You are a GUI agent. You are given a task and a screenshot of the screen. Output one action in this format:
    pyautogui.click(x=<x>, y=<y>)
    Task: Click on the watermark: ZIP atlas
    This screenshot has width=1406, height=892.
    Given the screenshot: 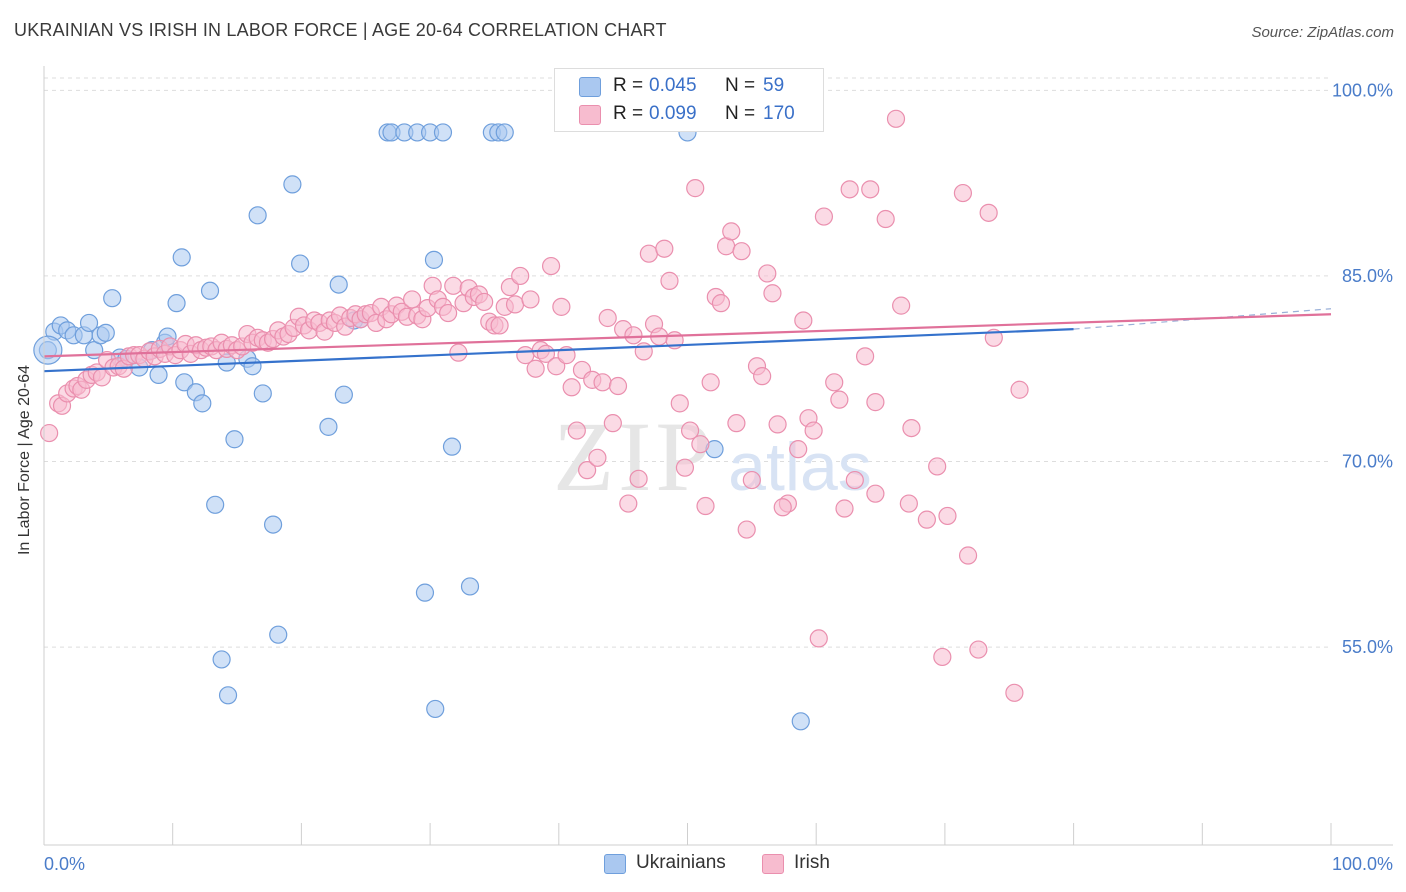 What is the action you would take?
    pyautogui.click(x=712, y=456)
    